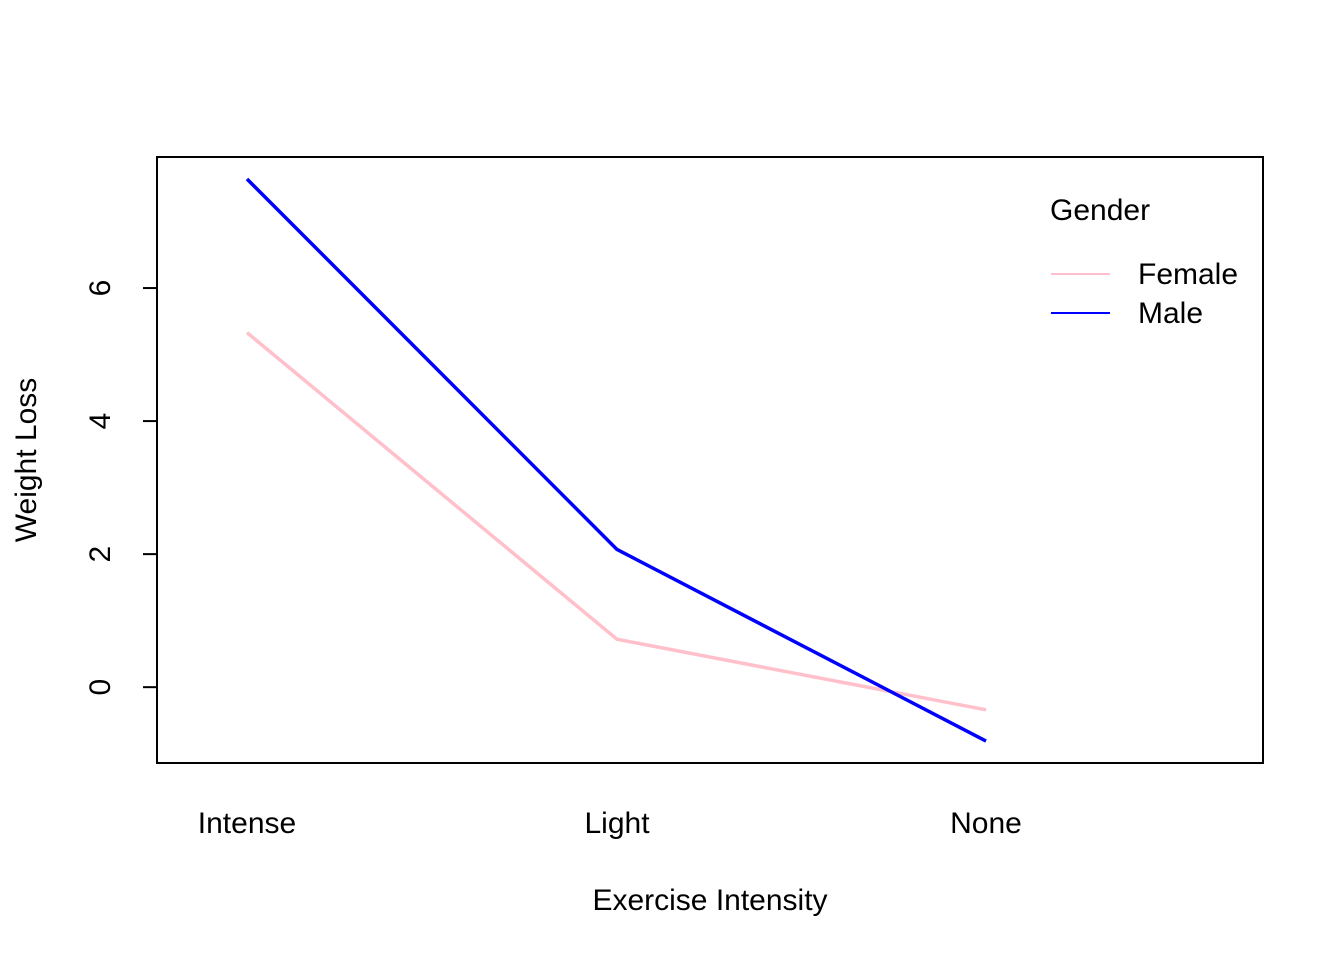 The image size is (1344, 960). I want to click on x-axis-title: Exercise Intensity, so click(709, 900).